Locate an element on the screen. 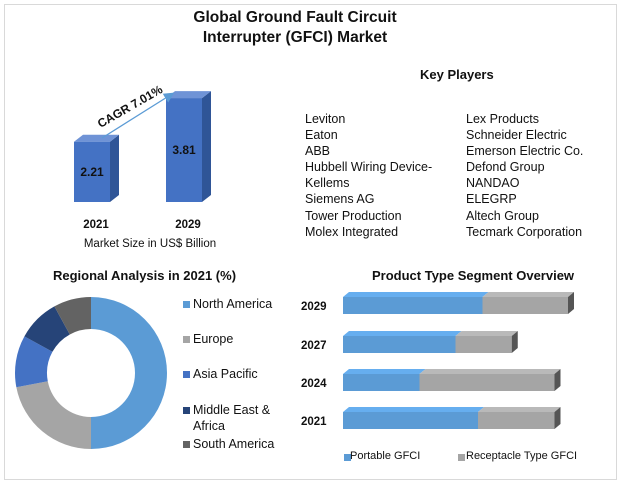 This screenshot has height=486, width=623. legend-label: Europe is located at coordinates (213, 339).